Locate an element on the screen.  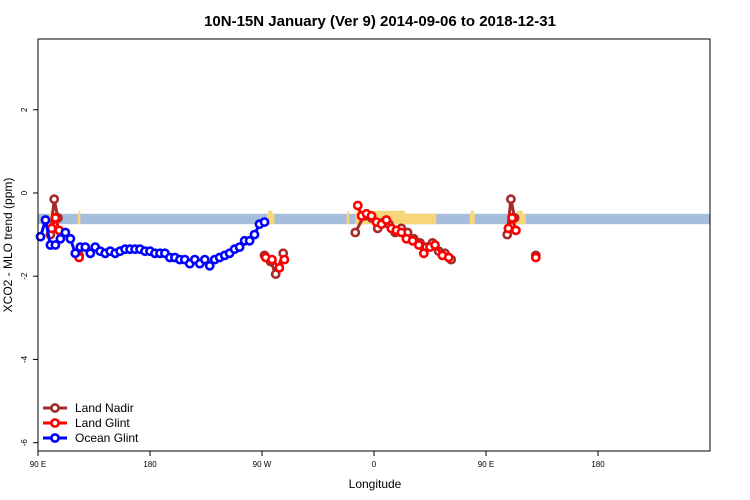
y-axis: 2 0 -2 -4 -6 is located at coordinates (29, 276).